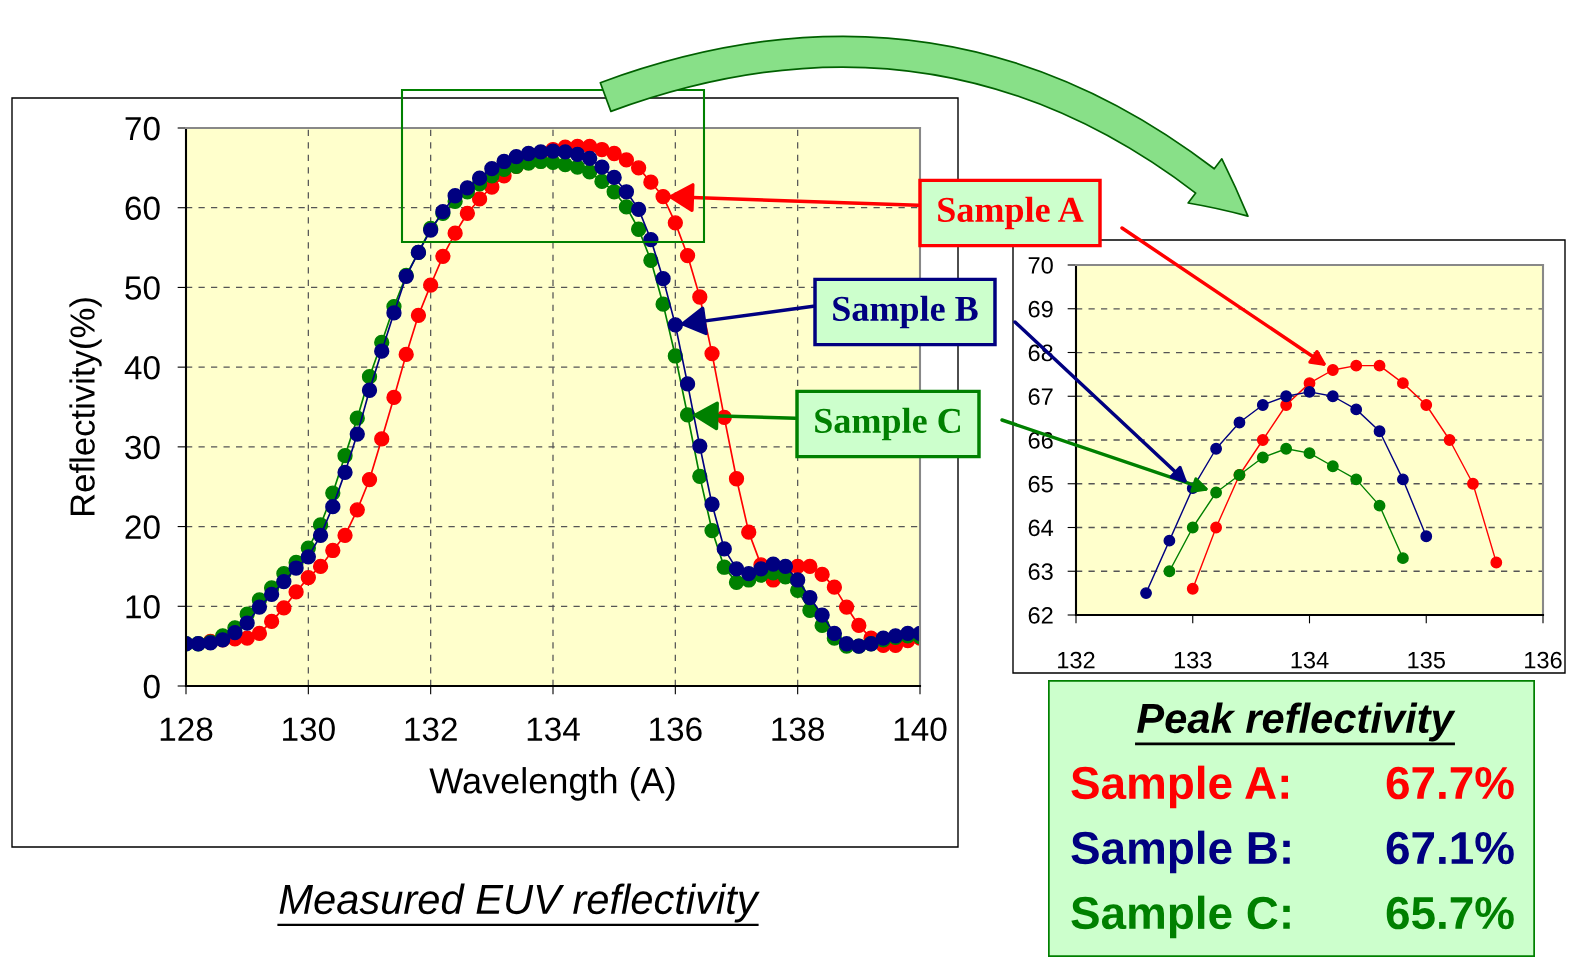 Image resolution: width=1570 pixels, height=957 pixels. Describe the element at coordinates (798, 729) in the screenshot. I see `x-tick-label: 138` at that location.